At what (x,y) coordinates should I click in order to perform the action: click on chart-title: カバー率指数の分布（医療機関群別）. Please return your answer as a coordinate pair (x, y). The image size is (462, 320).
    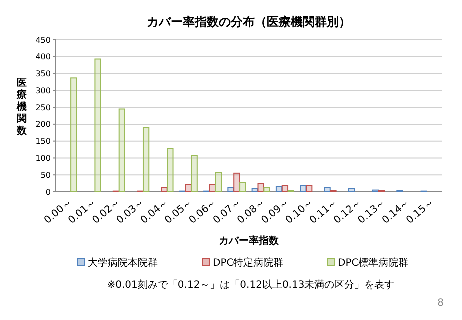
    Looking at the image, I should click on (249, 22).